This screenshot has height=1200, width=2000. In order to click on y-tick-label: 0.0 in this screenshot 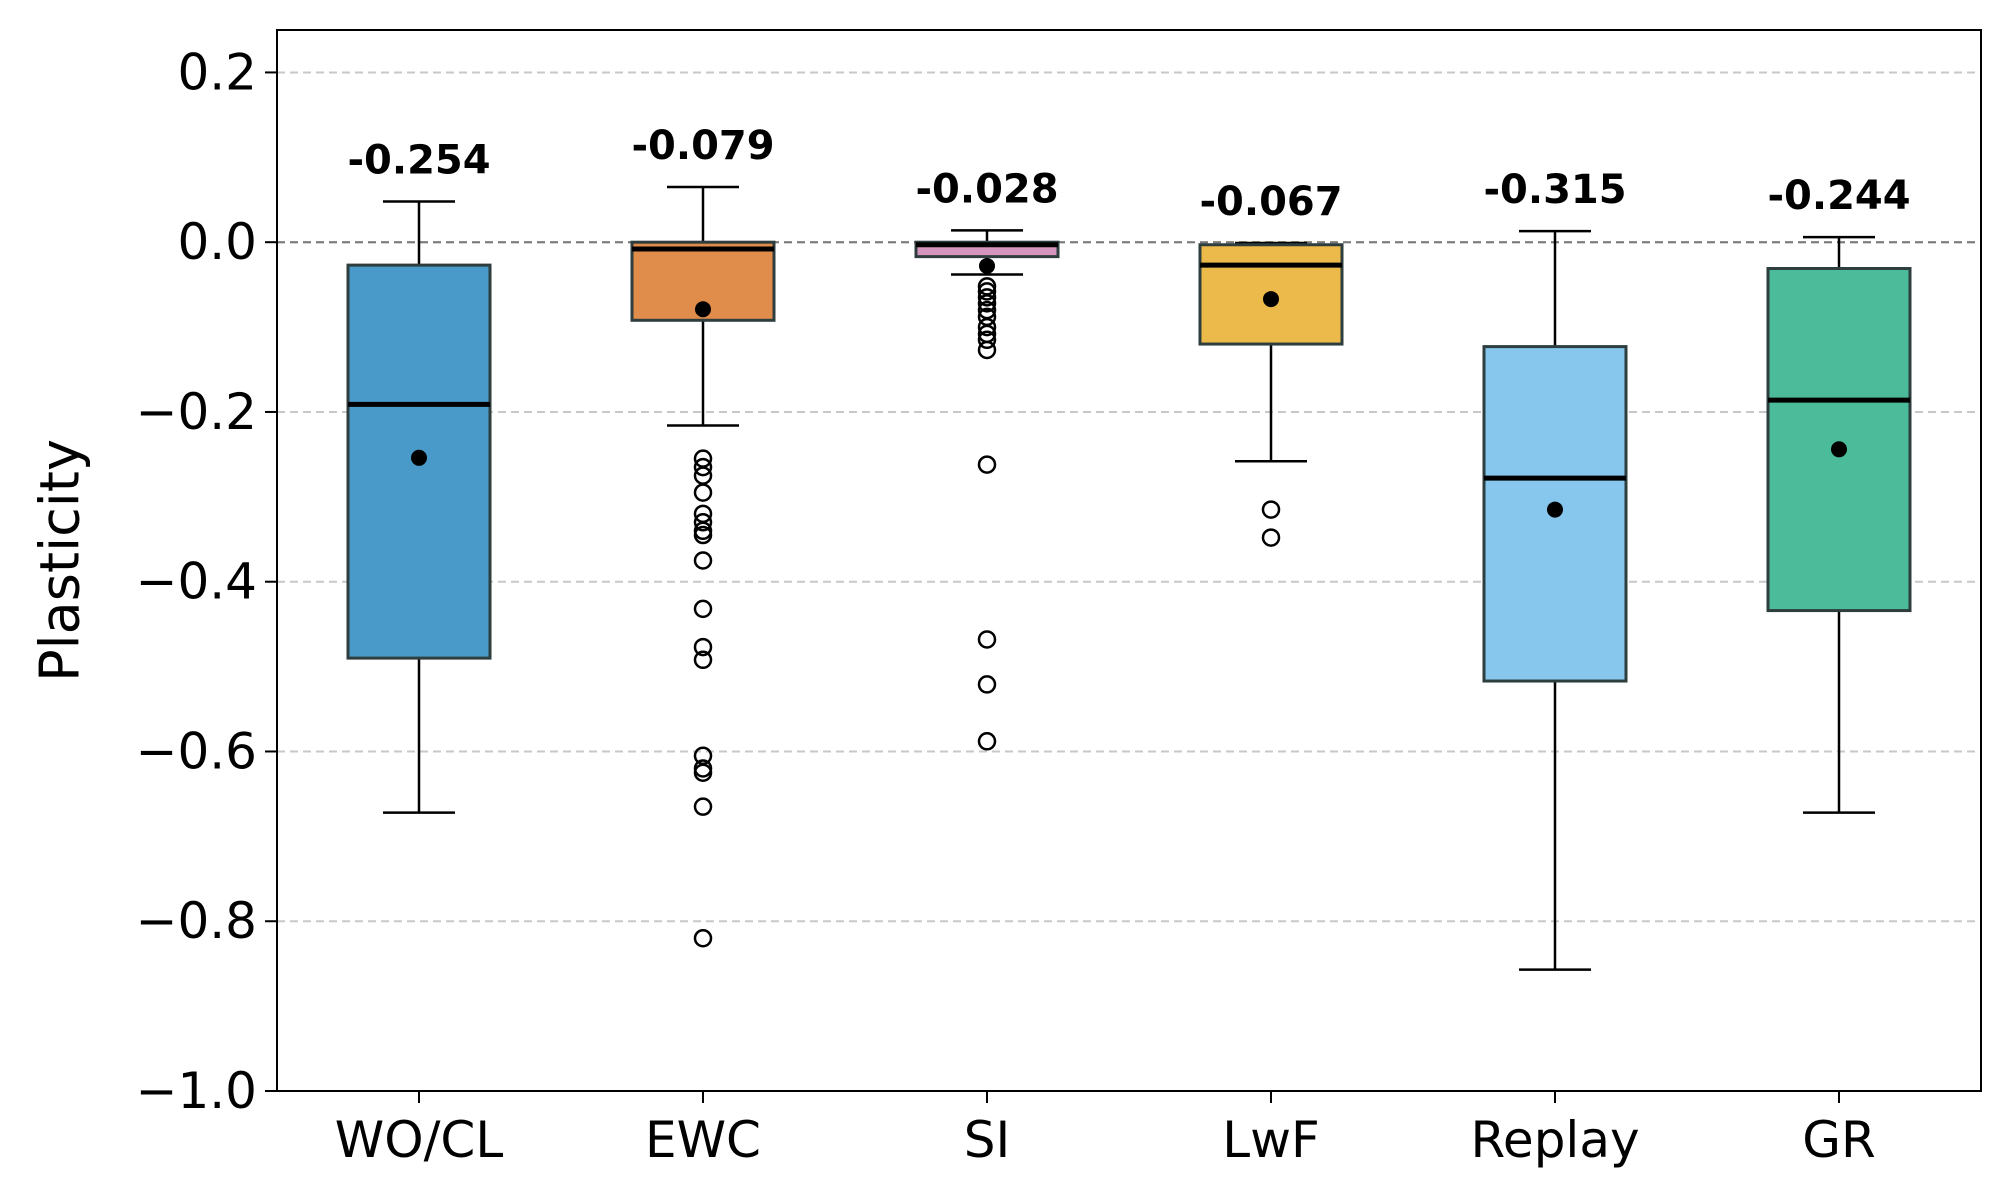, I will do `click(217, 242)`.